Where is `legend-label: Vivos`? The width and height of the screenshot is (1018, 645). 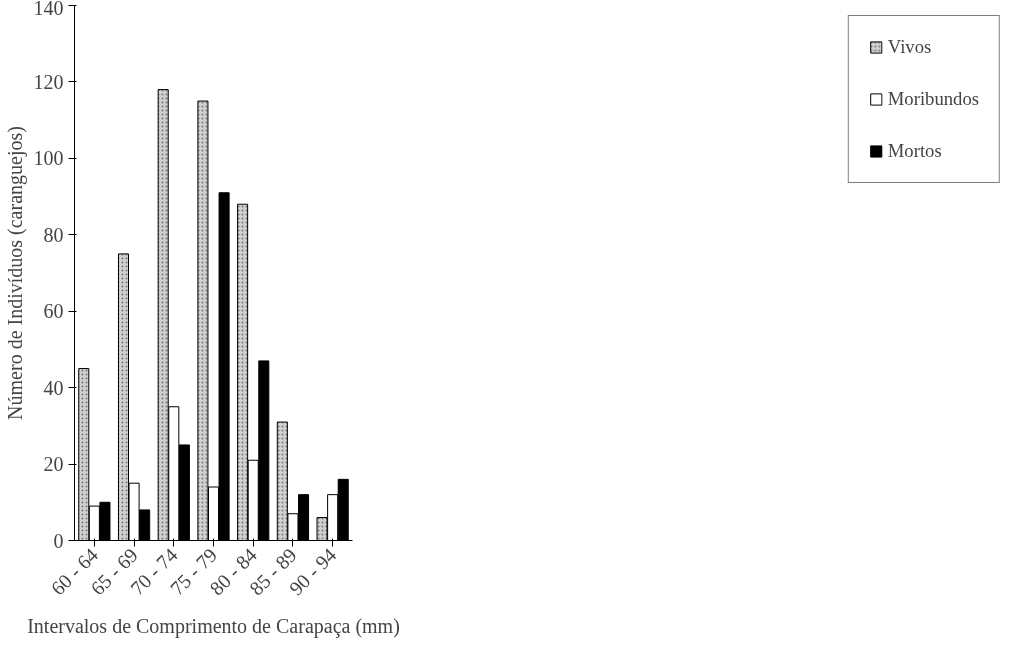 legend-label: Vivos is located at coordinates (909, 47).